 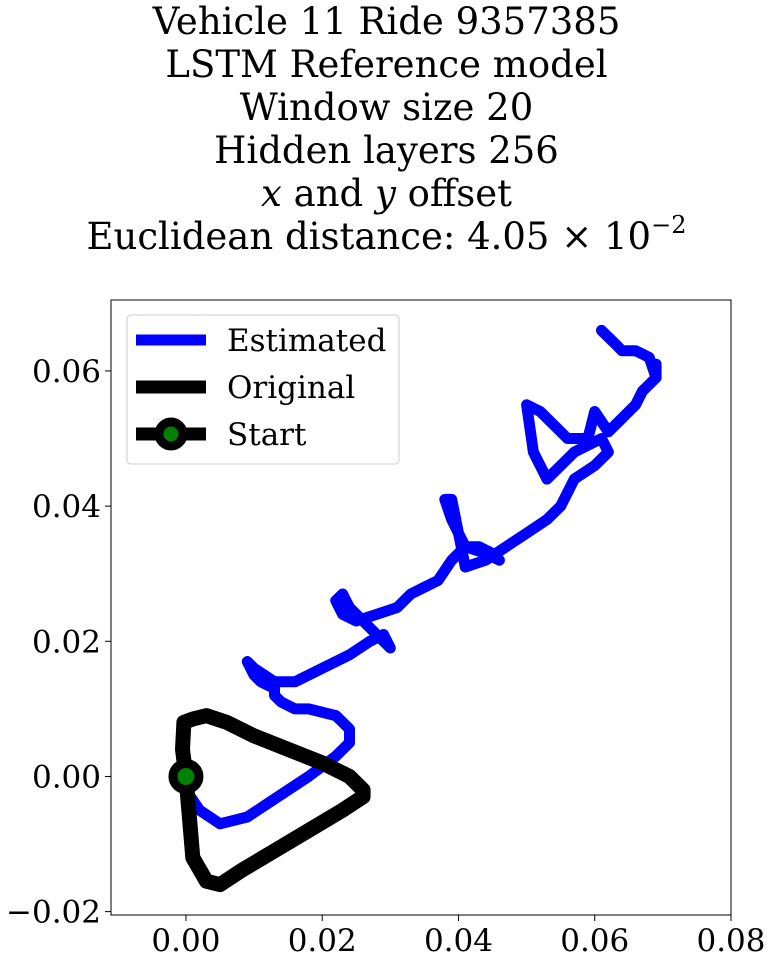 I want to click on legend-label-estimated: Estimated, so click(x=306, y=341).